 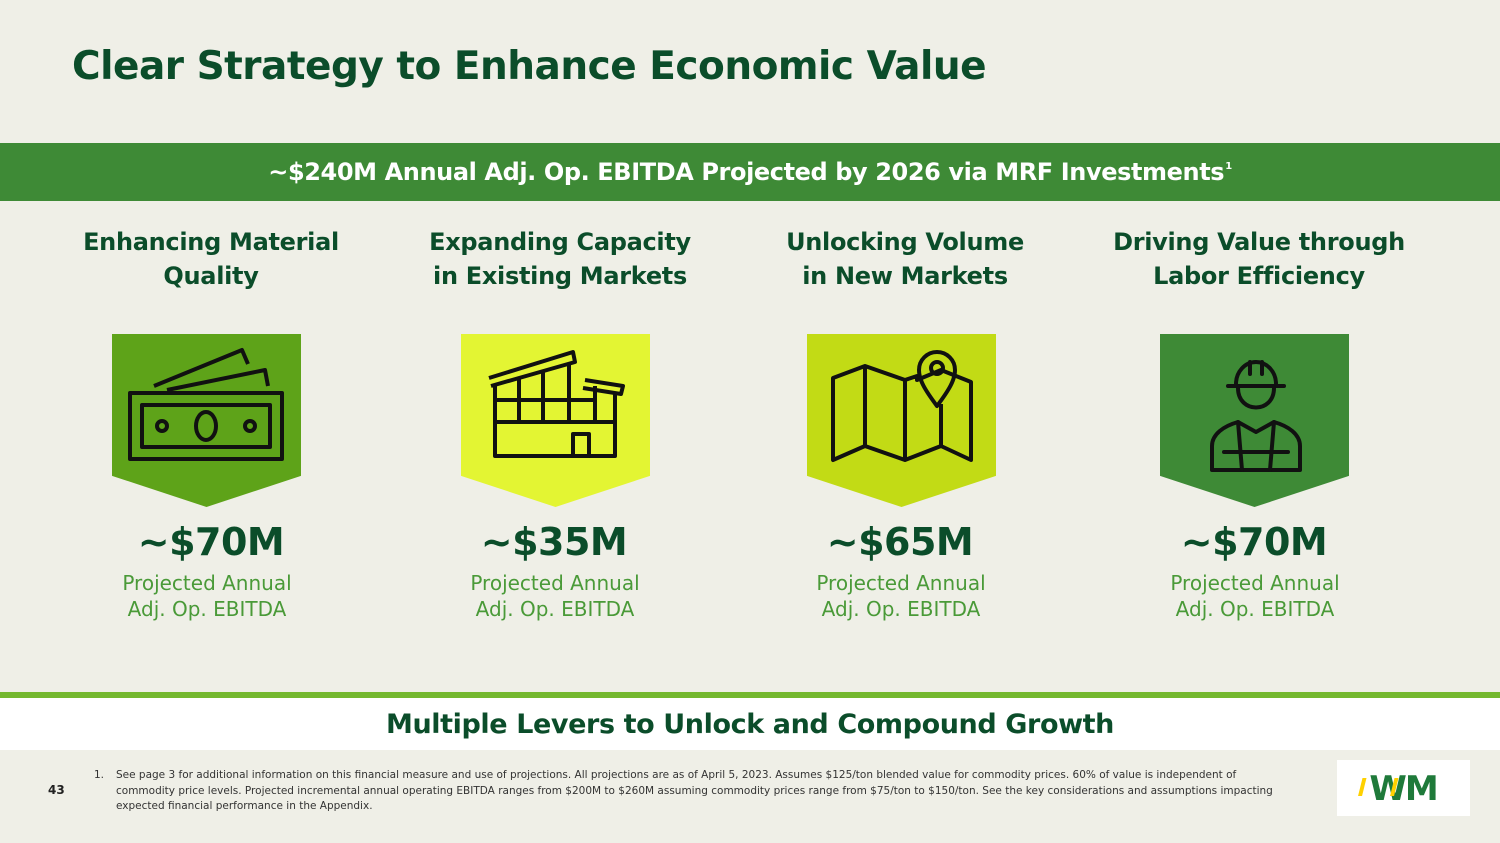 What do you see at coordinates (211, 242) in the screenshot?
I see `lever-heading-line1: Enhancing Material` at bounding box center [211, 242].